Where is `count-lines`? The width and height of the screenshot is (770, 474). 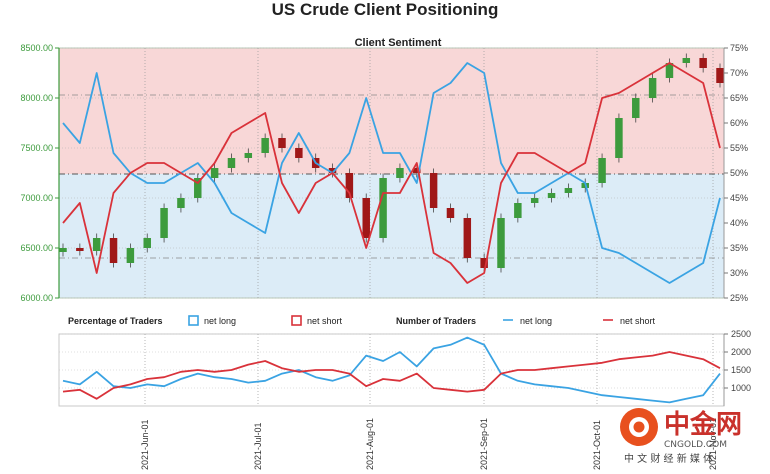
count-lines is located at coordinates (391, 370).